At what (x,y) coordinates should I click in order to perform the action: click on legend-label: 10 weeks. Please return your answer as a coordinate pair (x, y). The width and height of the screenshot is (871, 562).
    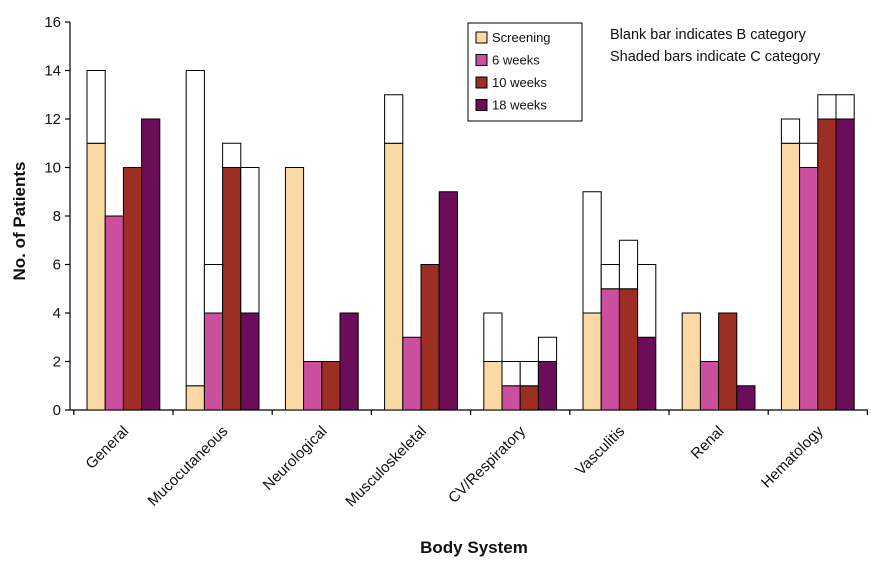
    Looking at the image, I should click on (519, 82).